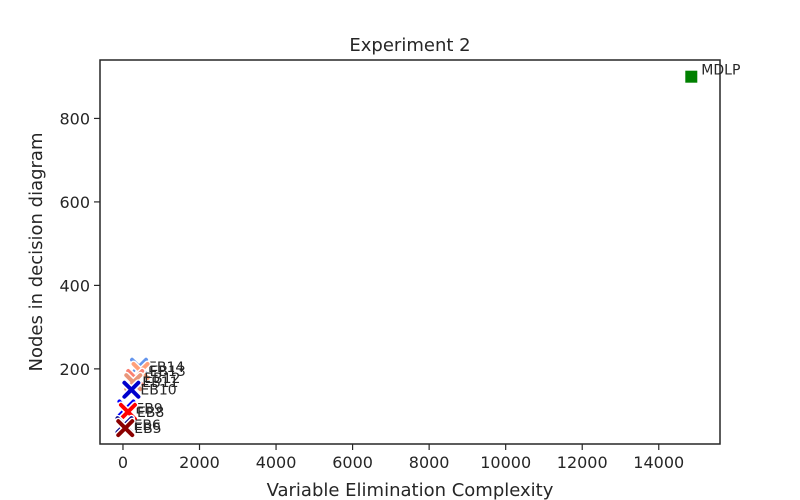 The image size is (800, 500). Describe the element at coordinates (162, 379) in the screenshot. I see `point-label-eb12: EB12` at that location.